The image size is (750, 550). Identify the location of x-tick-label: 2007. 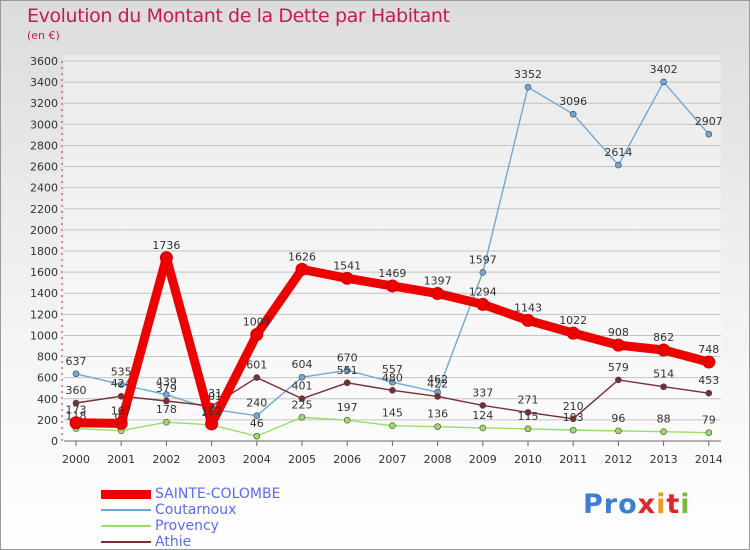
(392, 459).